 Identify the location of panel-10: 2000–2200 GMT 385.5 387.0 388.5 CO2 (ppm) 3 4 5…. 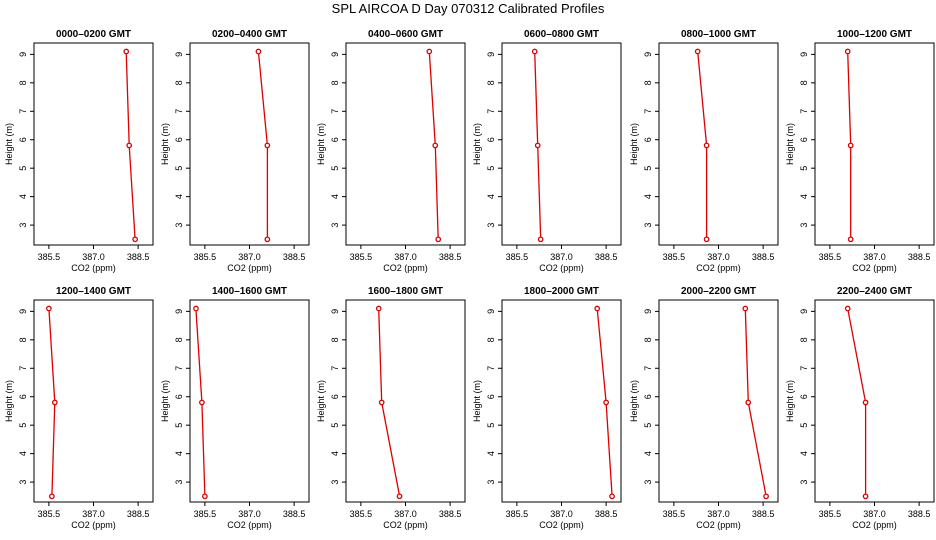
(704, 408).